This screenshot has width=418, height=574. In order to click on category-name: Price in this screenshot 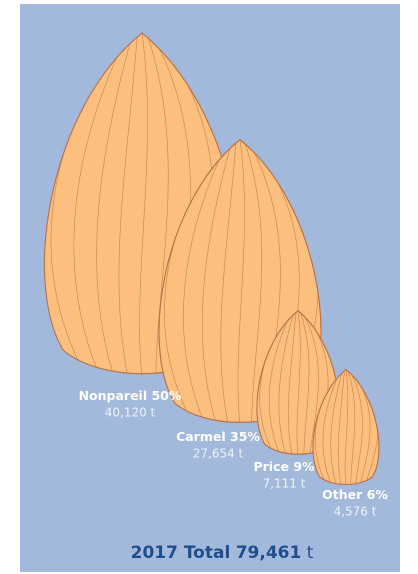, I will do `click(271, 466)`.